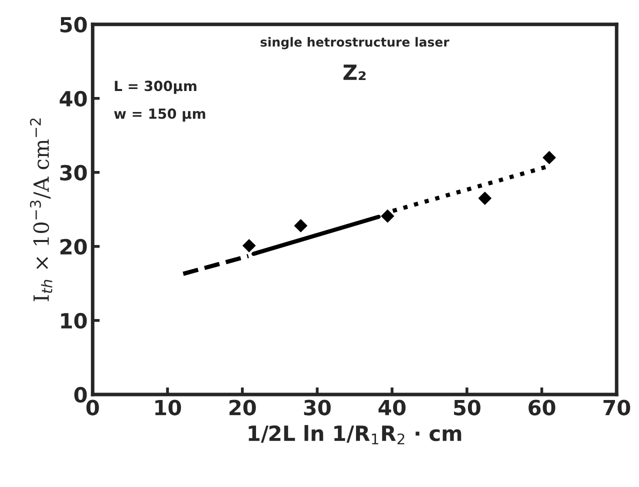 This screenshot has height=487, width=639. What do you see at coordinates (41, 210) in the screenshot?
I see `y-axis-title: I$_{th}$ × 10$^{−3}$/A cm$^{−2}$` at bounding box center [41, 210].